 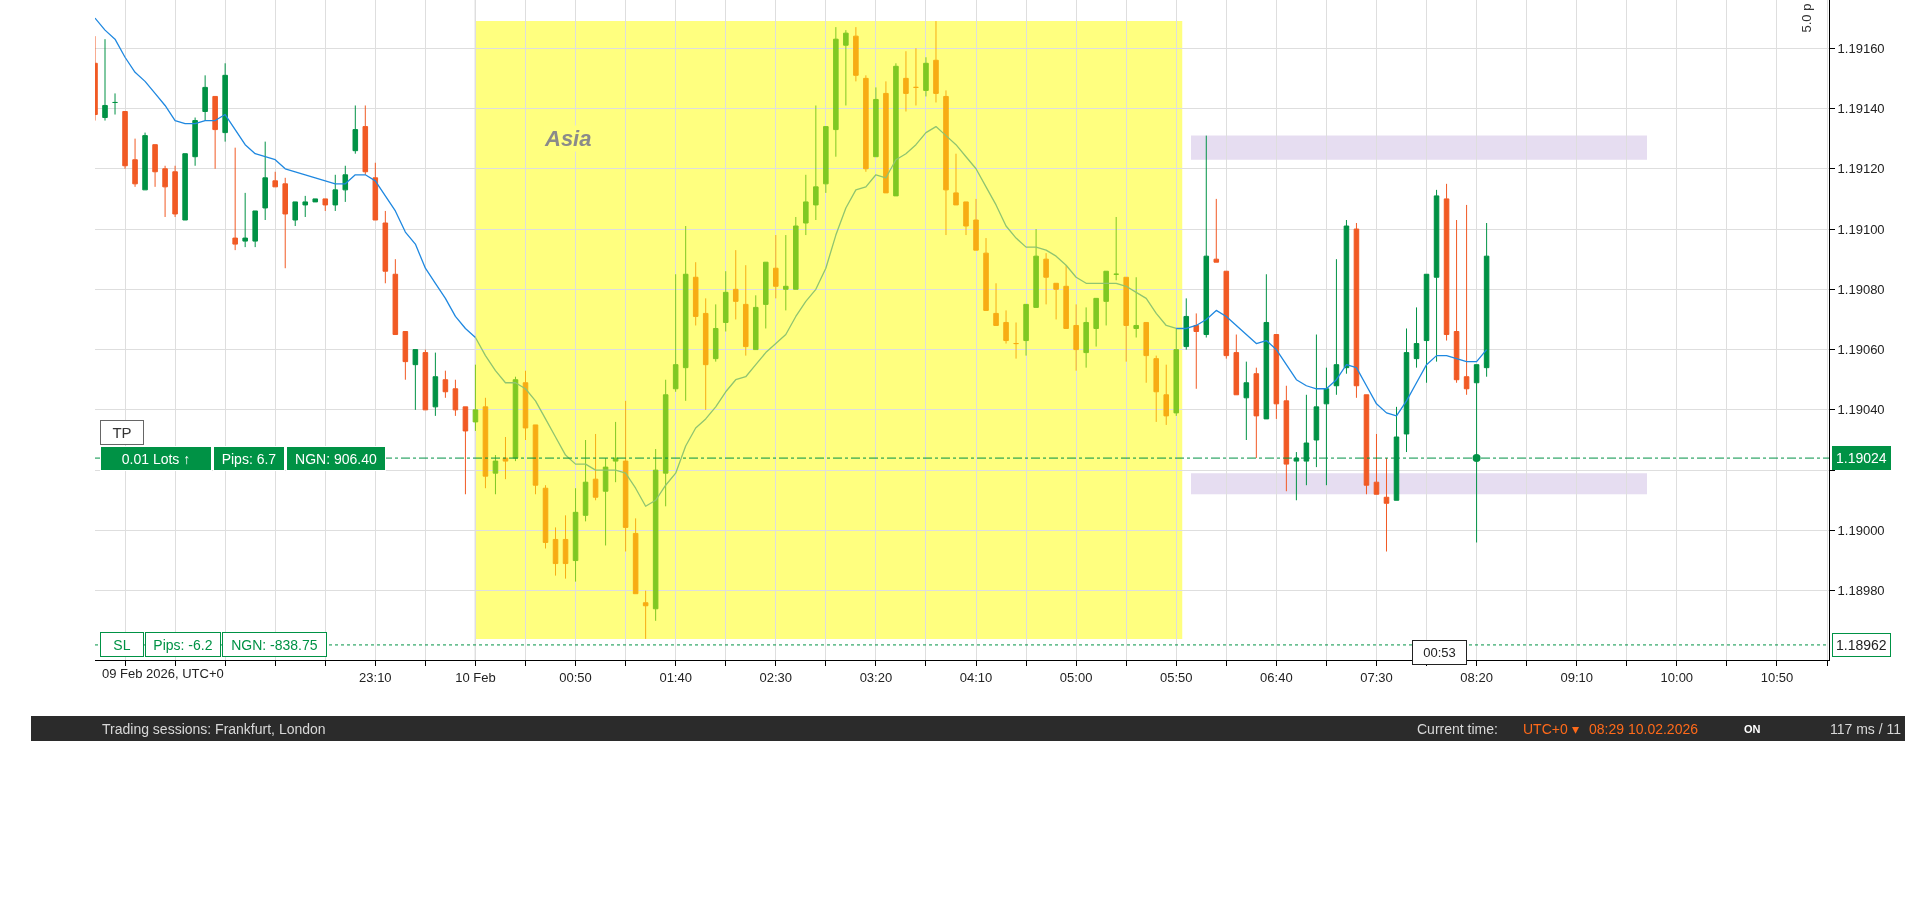 I want to click on ref-line-label: 1.18962, so click(x=1861, y=645).